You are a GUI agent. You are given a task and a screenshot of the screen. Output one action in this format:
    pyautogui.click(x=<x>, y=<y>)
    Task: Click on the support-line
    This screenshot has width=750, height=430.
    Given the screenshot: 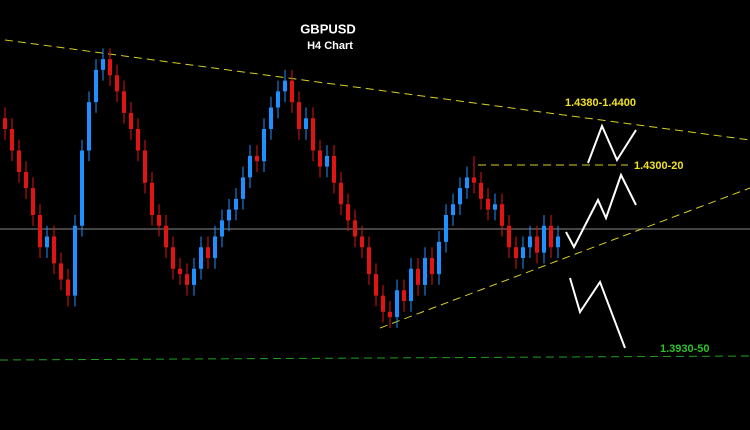 What is the action you would take?
    pyautogui.click(x=375, y=358)
    